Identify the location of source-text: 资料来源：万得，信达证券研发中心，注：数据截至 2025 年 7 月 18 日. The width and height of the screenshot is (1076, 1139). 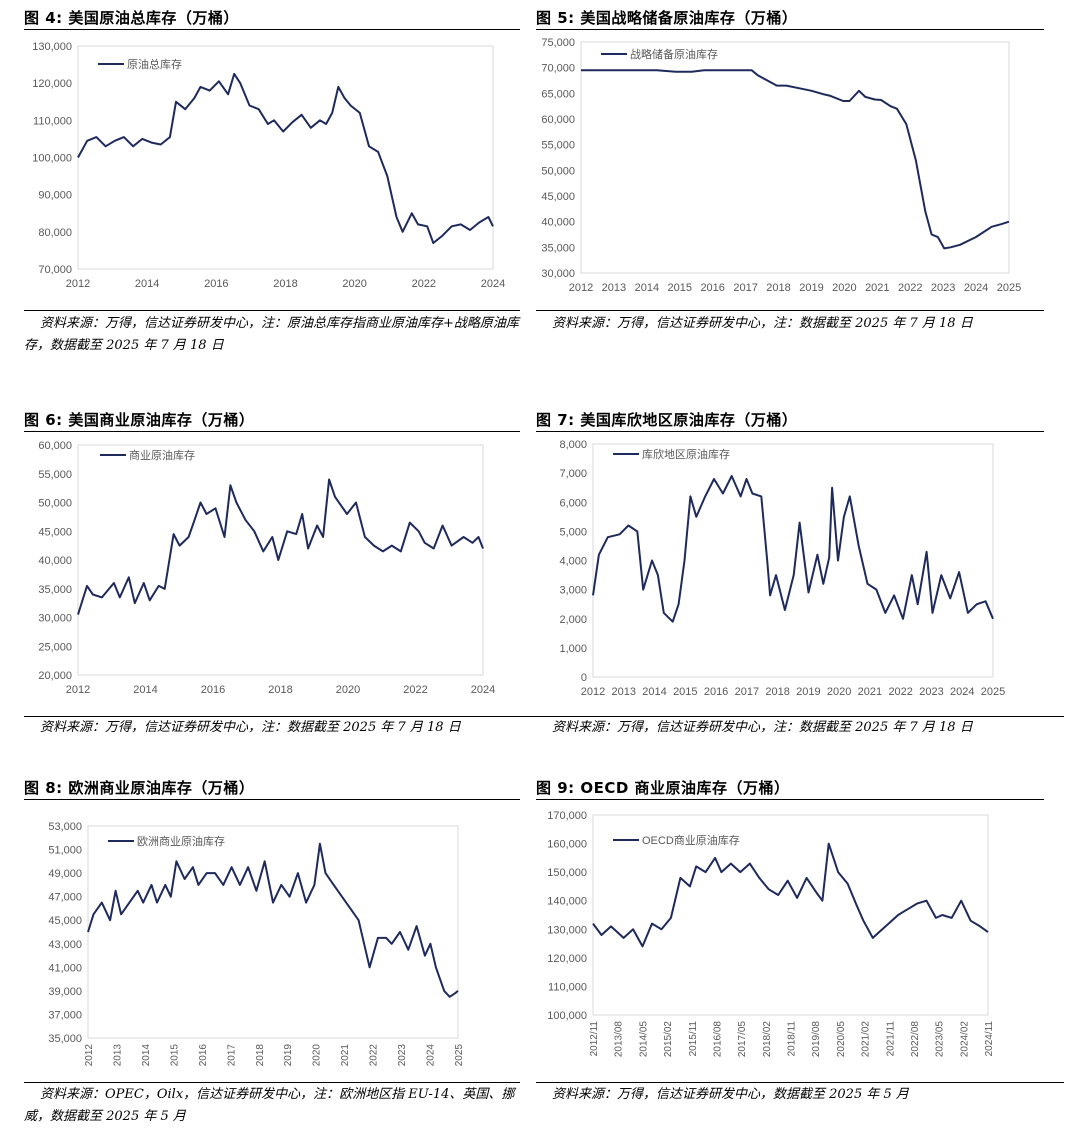
(250, 727).